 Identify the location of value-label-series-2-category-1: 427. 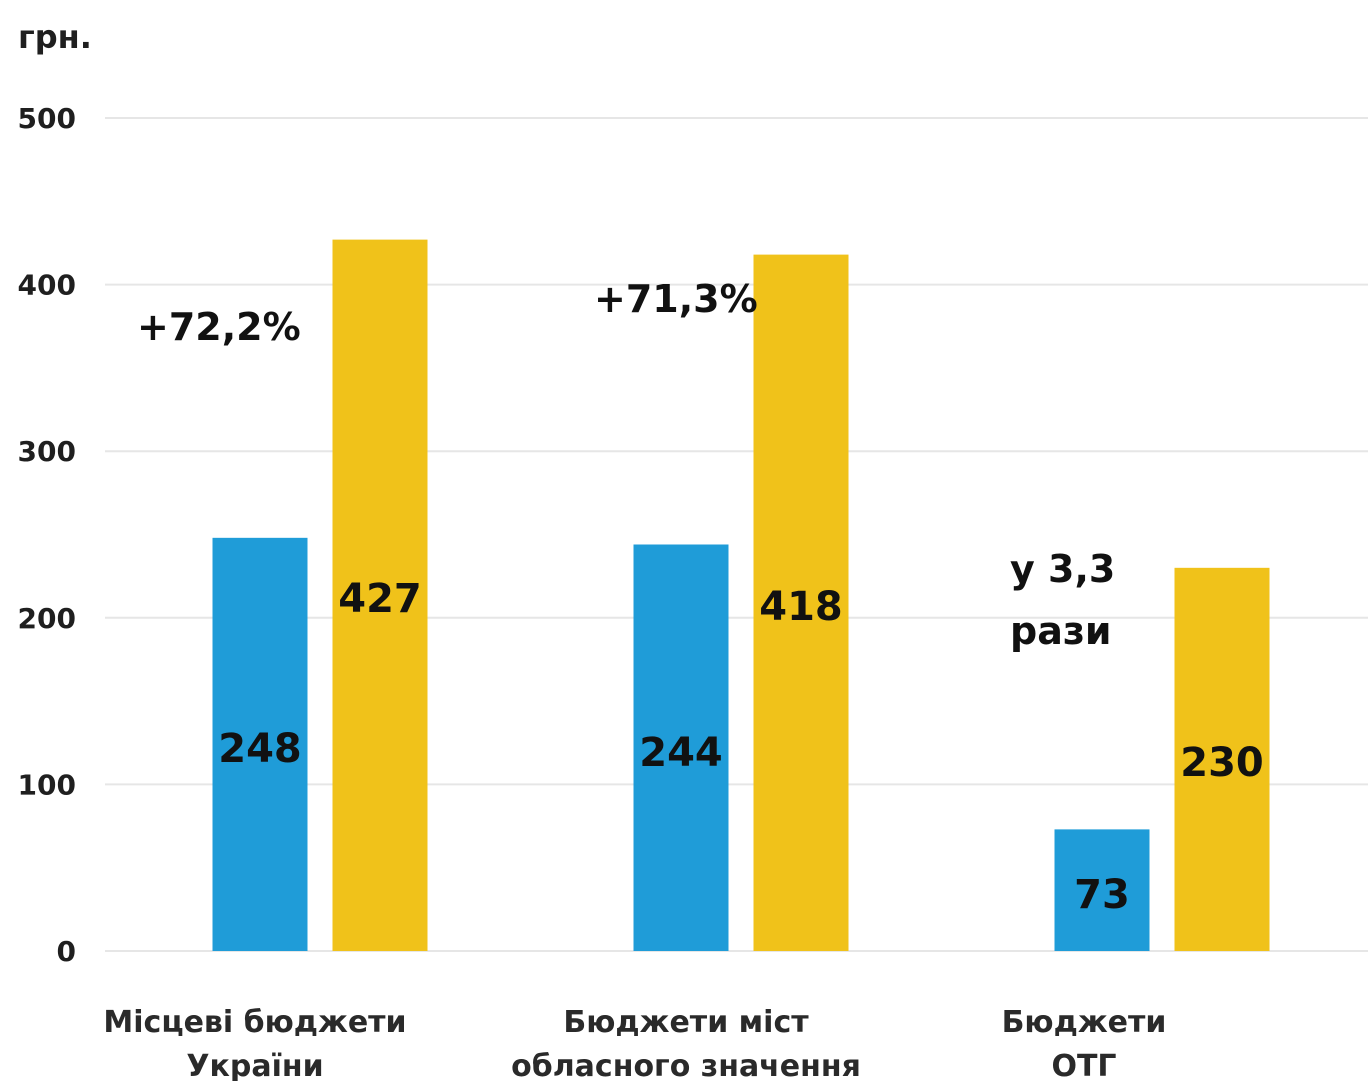
(380, 599).